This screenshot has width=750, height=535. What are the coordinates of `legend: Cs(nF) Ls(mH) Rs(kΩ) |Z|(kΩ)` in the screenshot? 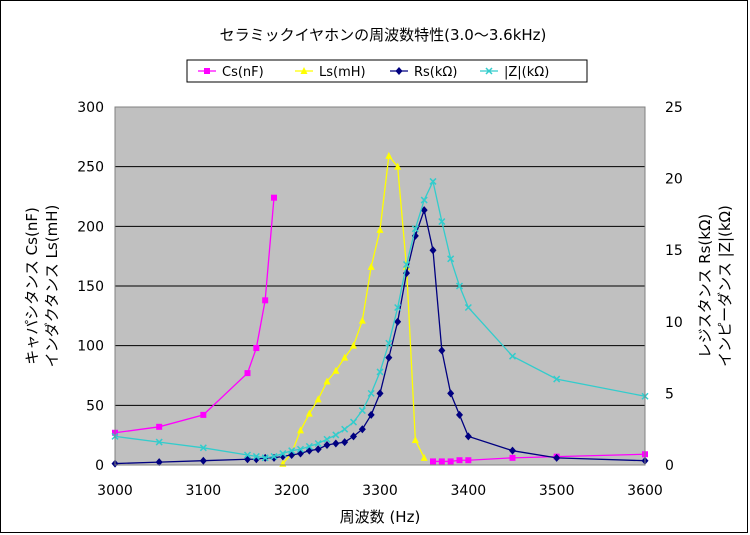 It's located at (387, 71).